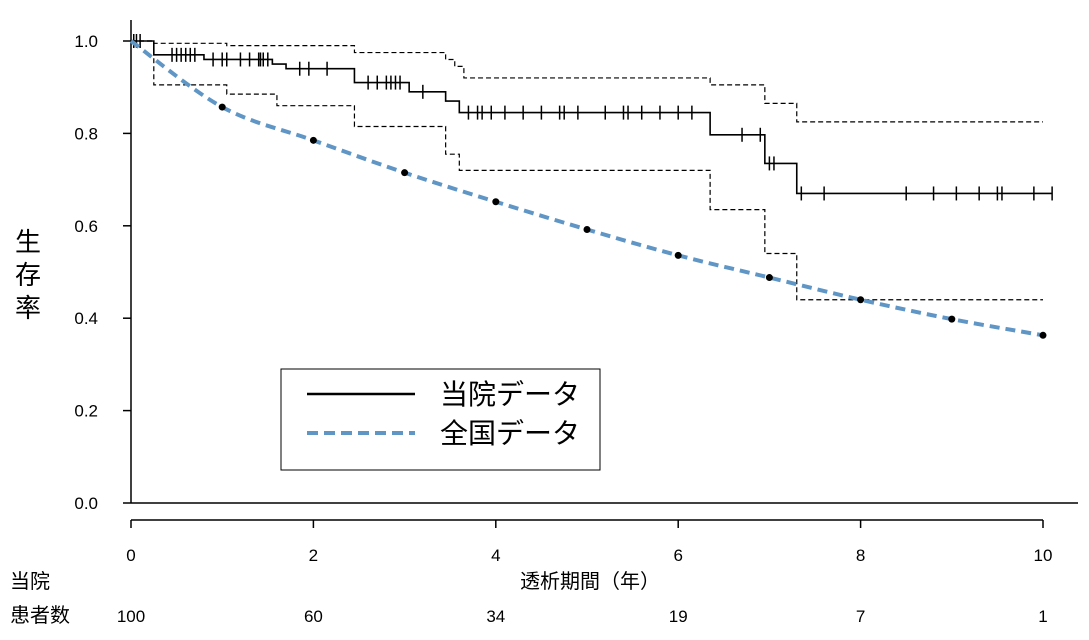  Describe the element at coordinates (587, 81) in the screenshot. I see `ci-upper-line` at that location.